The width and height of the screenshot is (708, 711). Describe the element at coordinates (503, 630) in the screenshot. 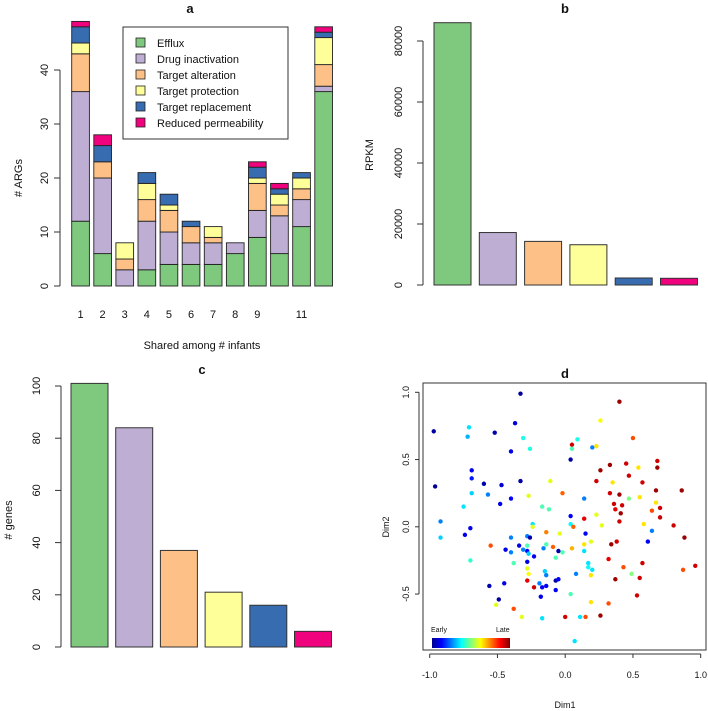

I see `colorbar-high-label: Late` at that location.